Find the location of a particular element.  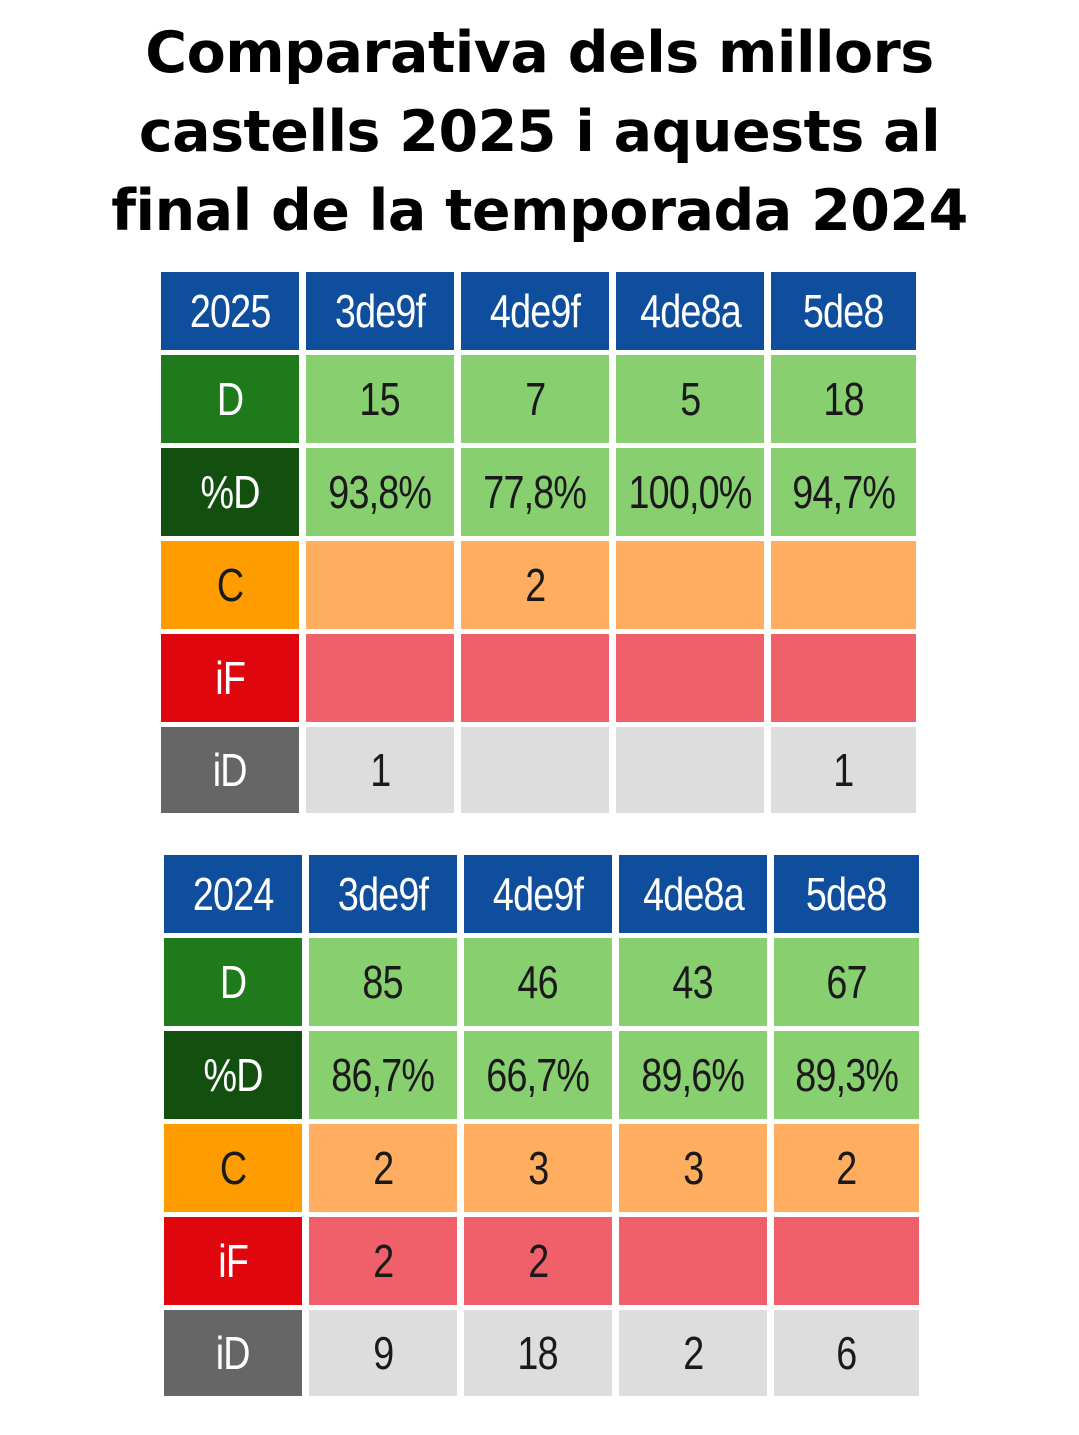

table-cell-text: 77,8% is located at coordinates (535, 492).